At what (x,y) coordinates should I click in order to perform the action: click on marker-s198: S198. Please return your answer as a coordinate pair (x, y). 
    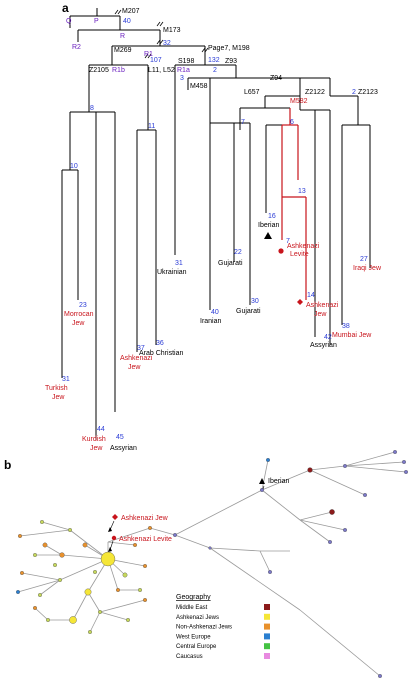
    Looking at the image, I should click on (186, 61).